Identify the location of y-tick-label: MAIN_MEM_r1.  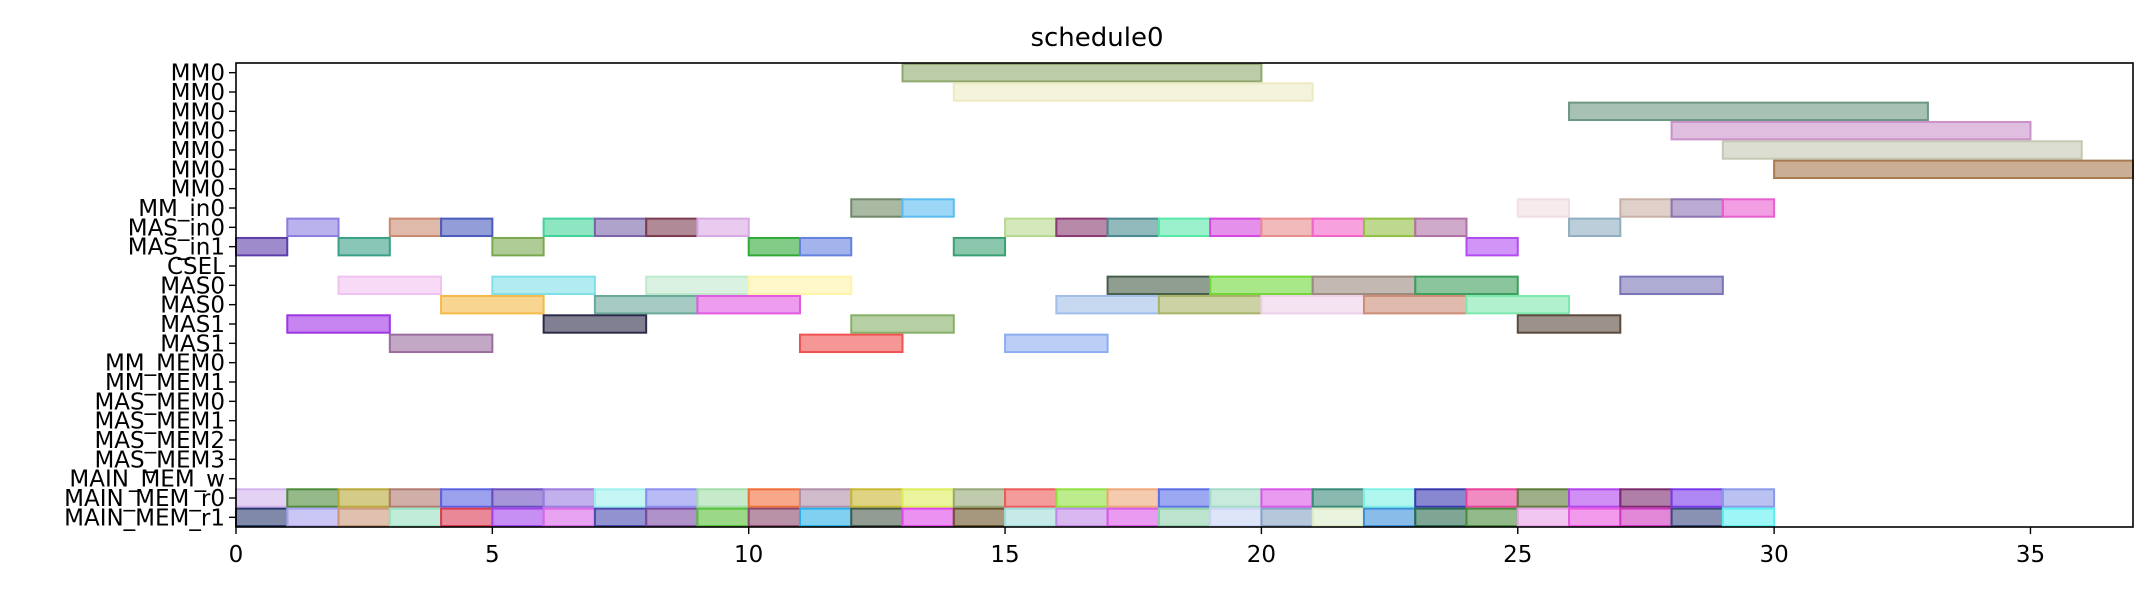
(144, 518).